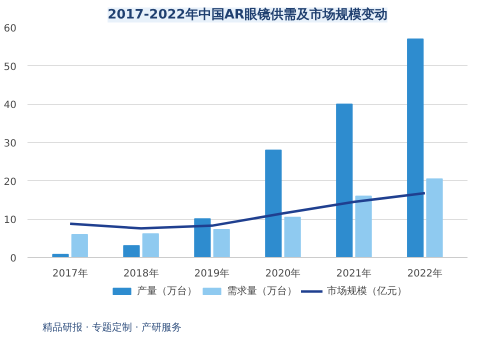 The width and height of the screenshot is (500, 362). What do you see at coordinates (367, 291) in the screenshot?
I see `legend-label: 市场规模（亿元）` at bounding box center [367, 291].